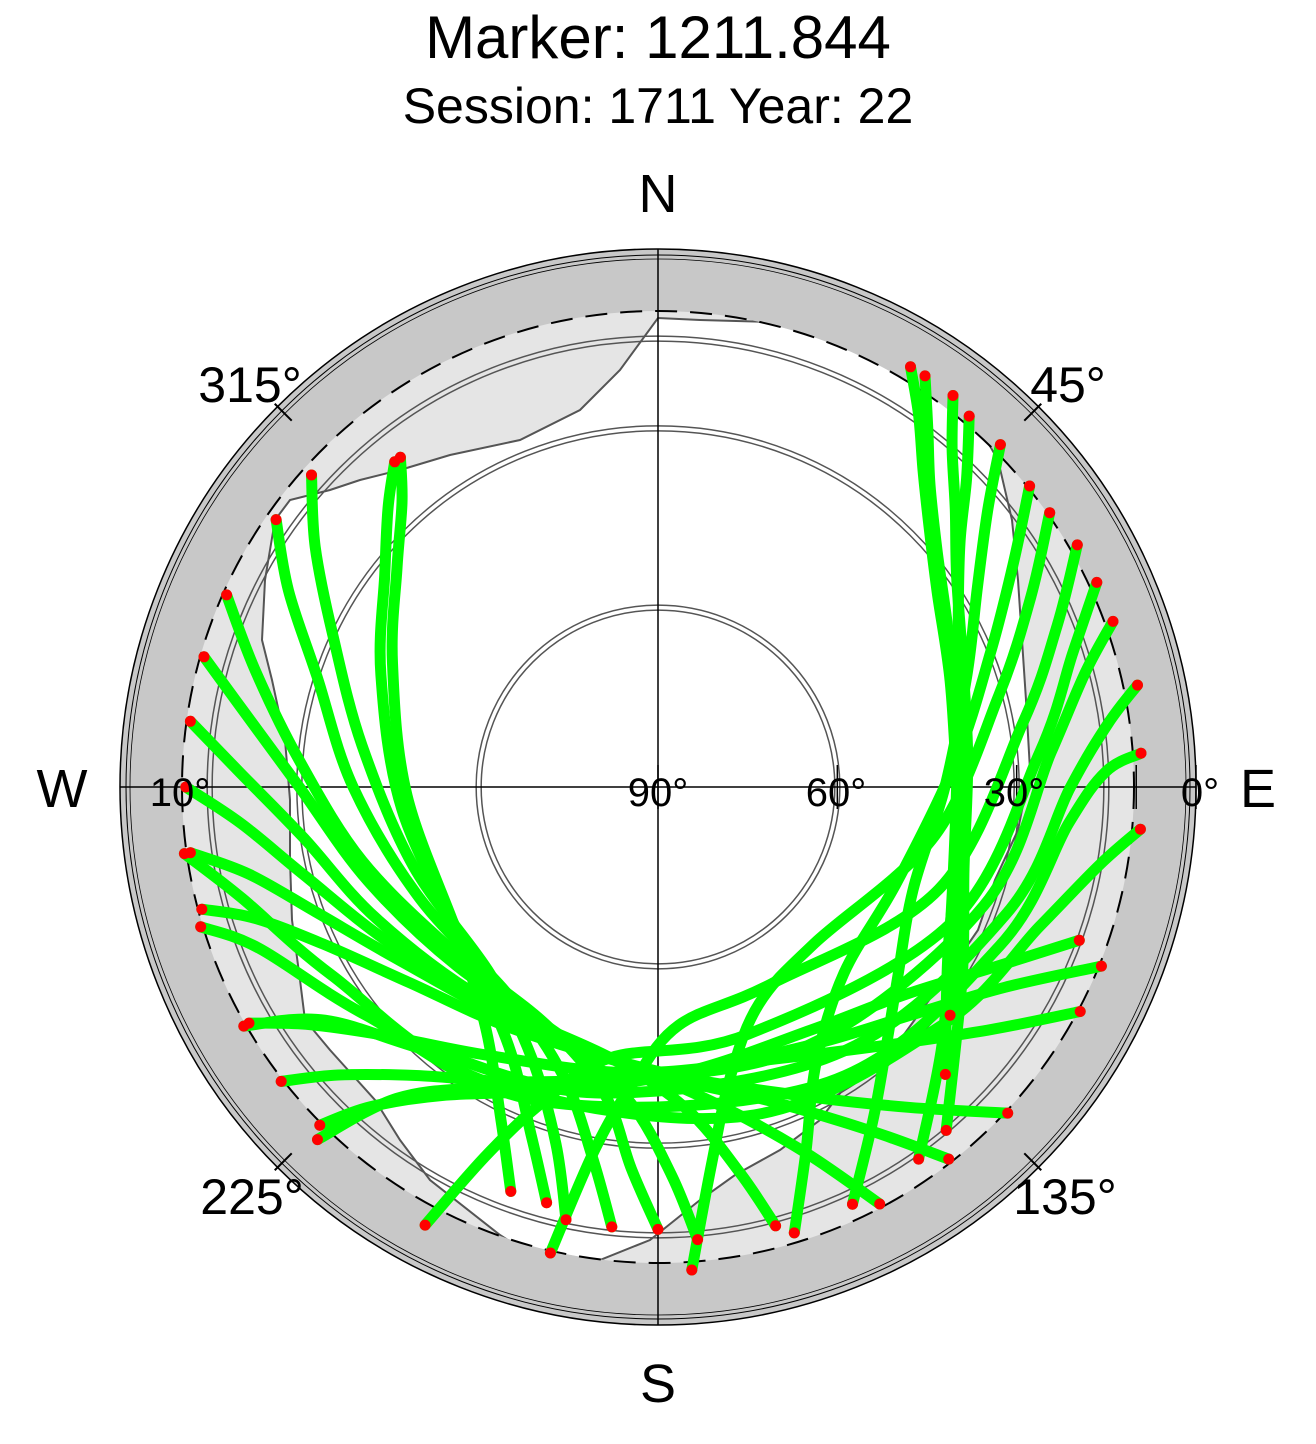 This screenshot has width=1316, height=1444. I want to click on track-endpoint-14-start, so click(281, 1081).